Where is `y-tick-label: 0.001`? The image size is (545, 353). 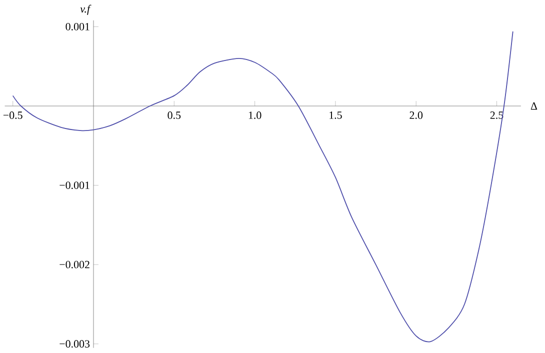
y-tick-label: 0.001 is located at coordinates (78, 26).